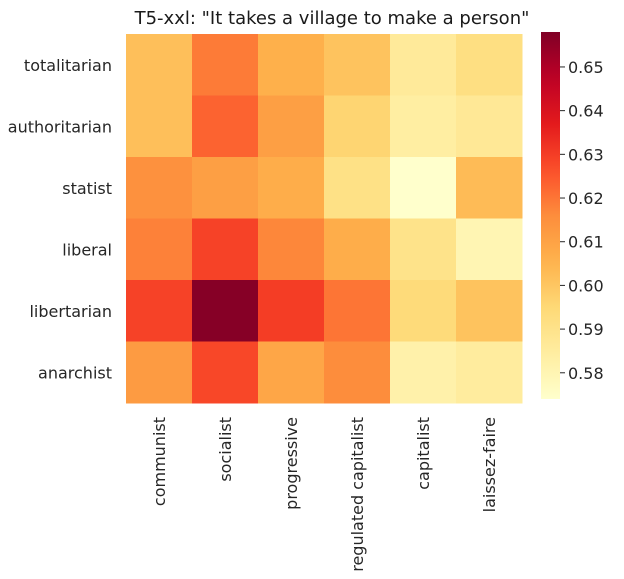 The image size is (624, 579). I want to click on heatmap-cell-libertarian-regulated-capitalist, so click(357, 311).